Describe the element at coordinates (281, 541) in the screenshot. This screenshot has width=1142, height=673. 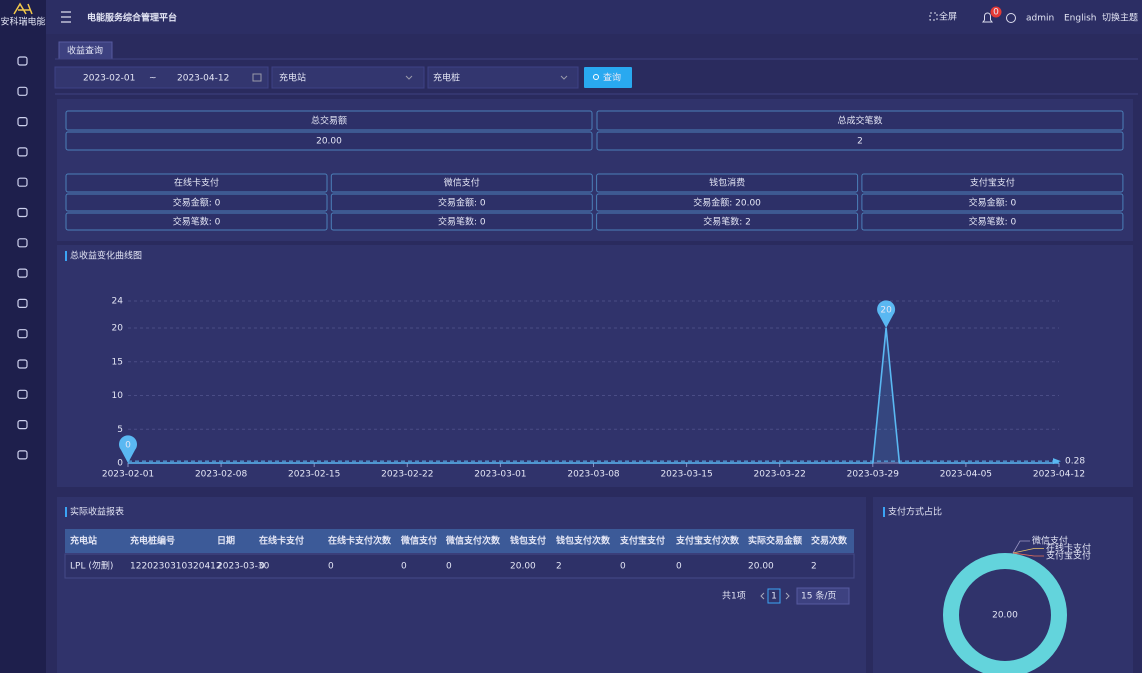
I see `column-header: 在线卡支付` at that location.